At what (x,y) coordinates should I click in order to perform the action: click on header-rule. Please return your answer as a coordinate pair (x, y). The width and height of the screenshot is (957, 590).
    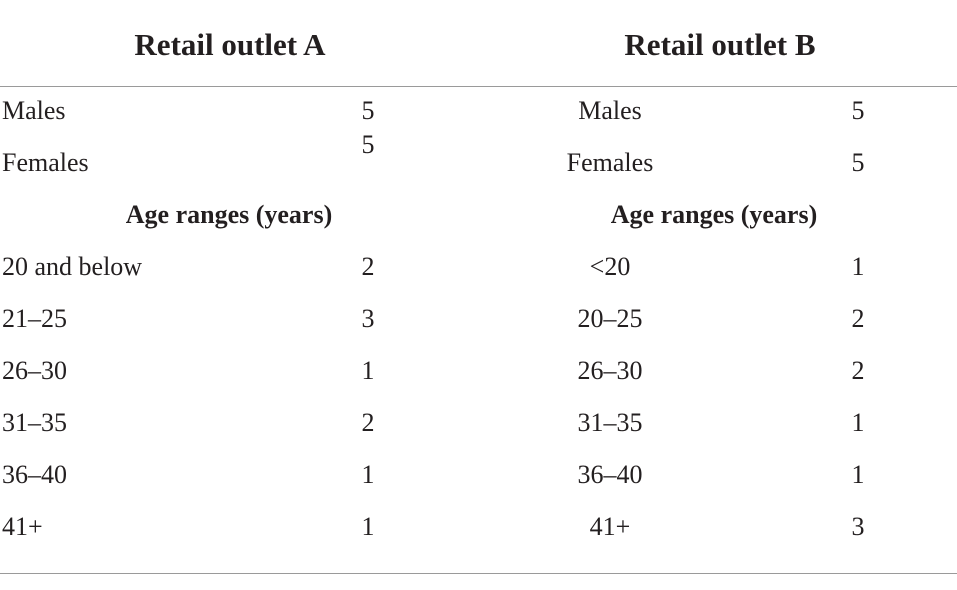
    Looking at the image, I should click on (478, 86).